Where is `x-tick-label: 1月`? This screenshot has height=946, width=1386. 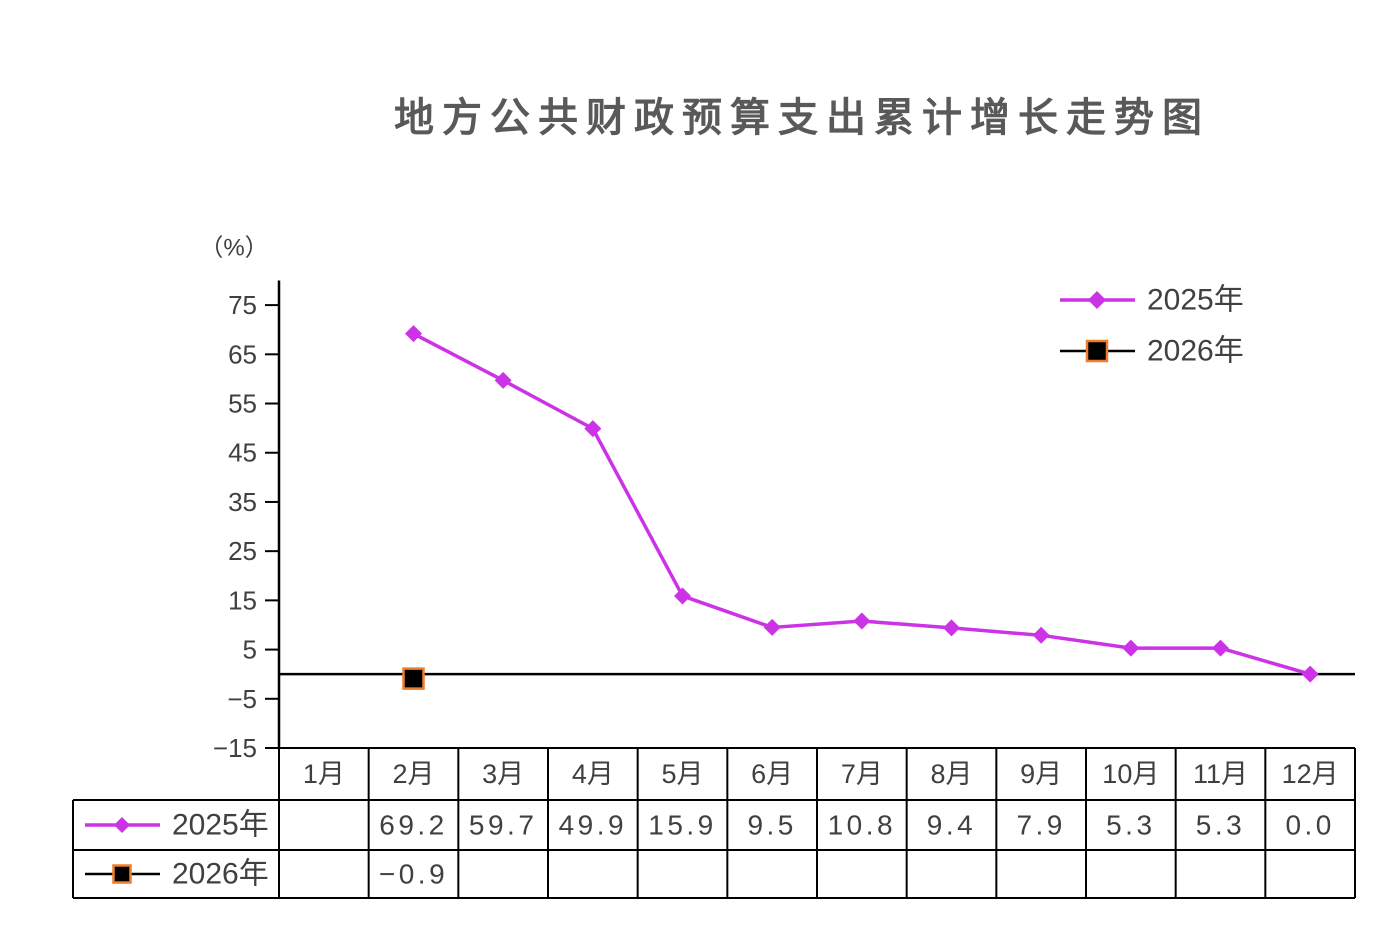
x-tick-label: 1月 is located at coordinates (324, 774).